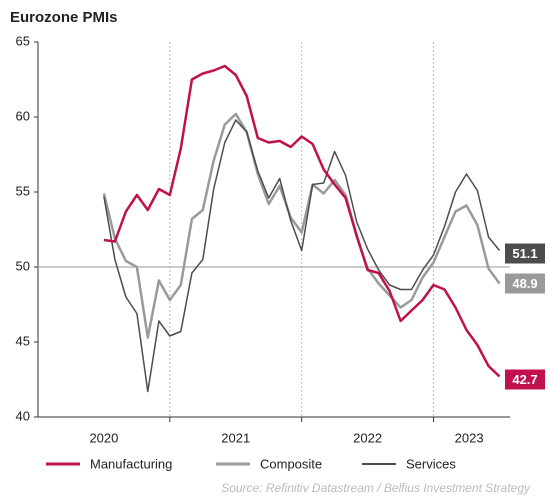  What do you see at coordinates (23, 40) in the screenshot?
I see `y-tick-label: 65` at bounding box center [23, 40].